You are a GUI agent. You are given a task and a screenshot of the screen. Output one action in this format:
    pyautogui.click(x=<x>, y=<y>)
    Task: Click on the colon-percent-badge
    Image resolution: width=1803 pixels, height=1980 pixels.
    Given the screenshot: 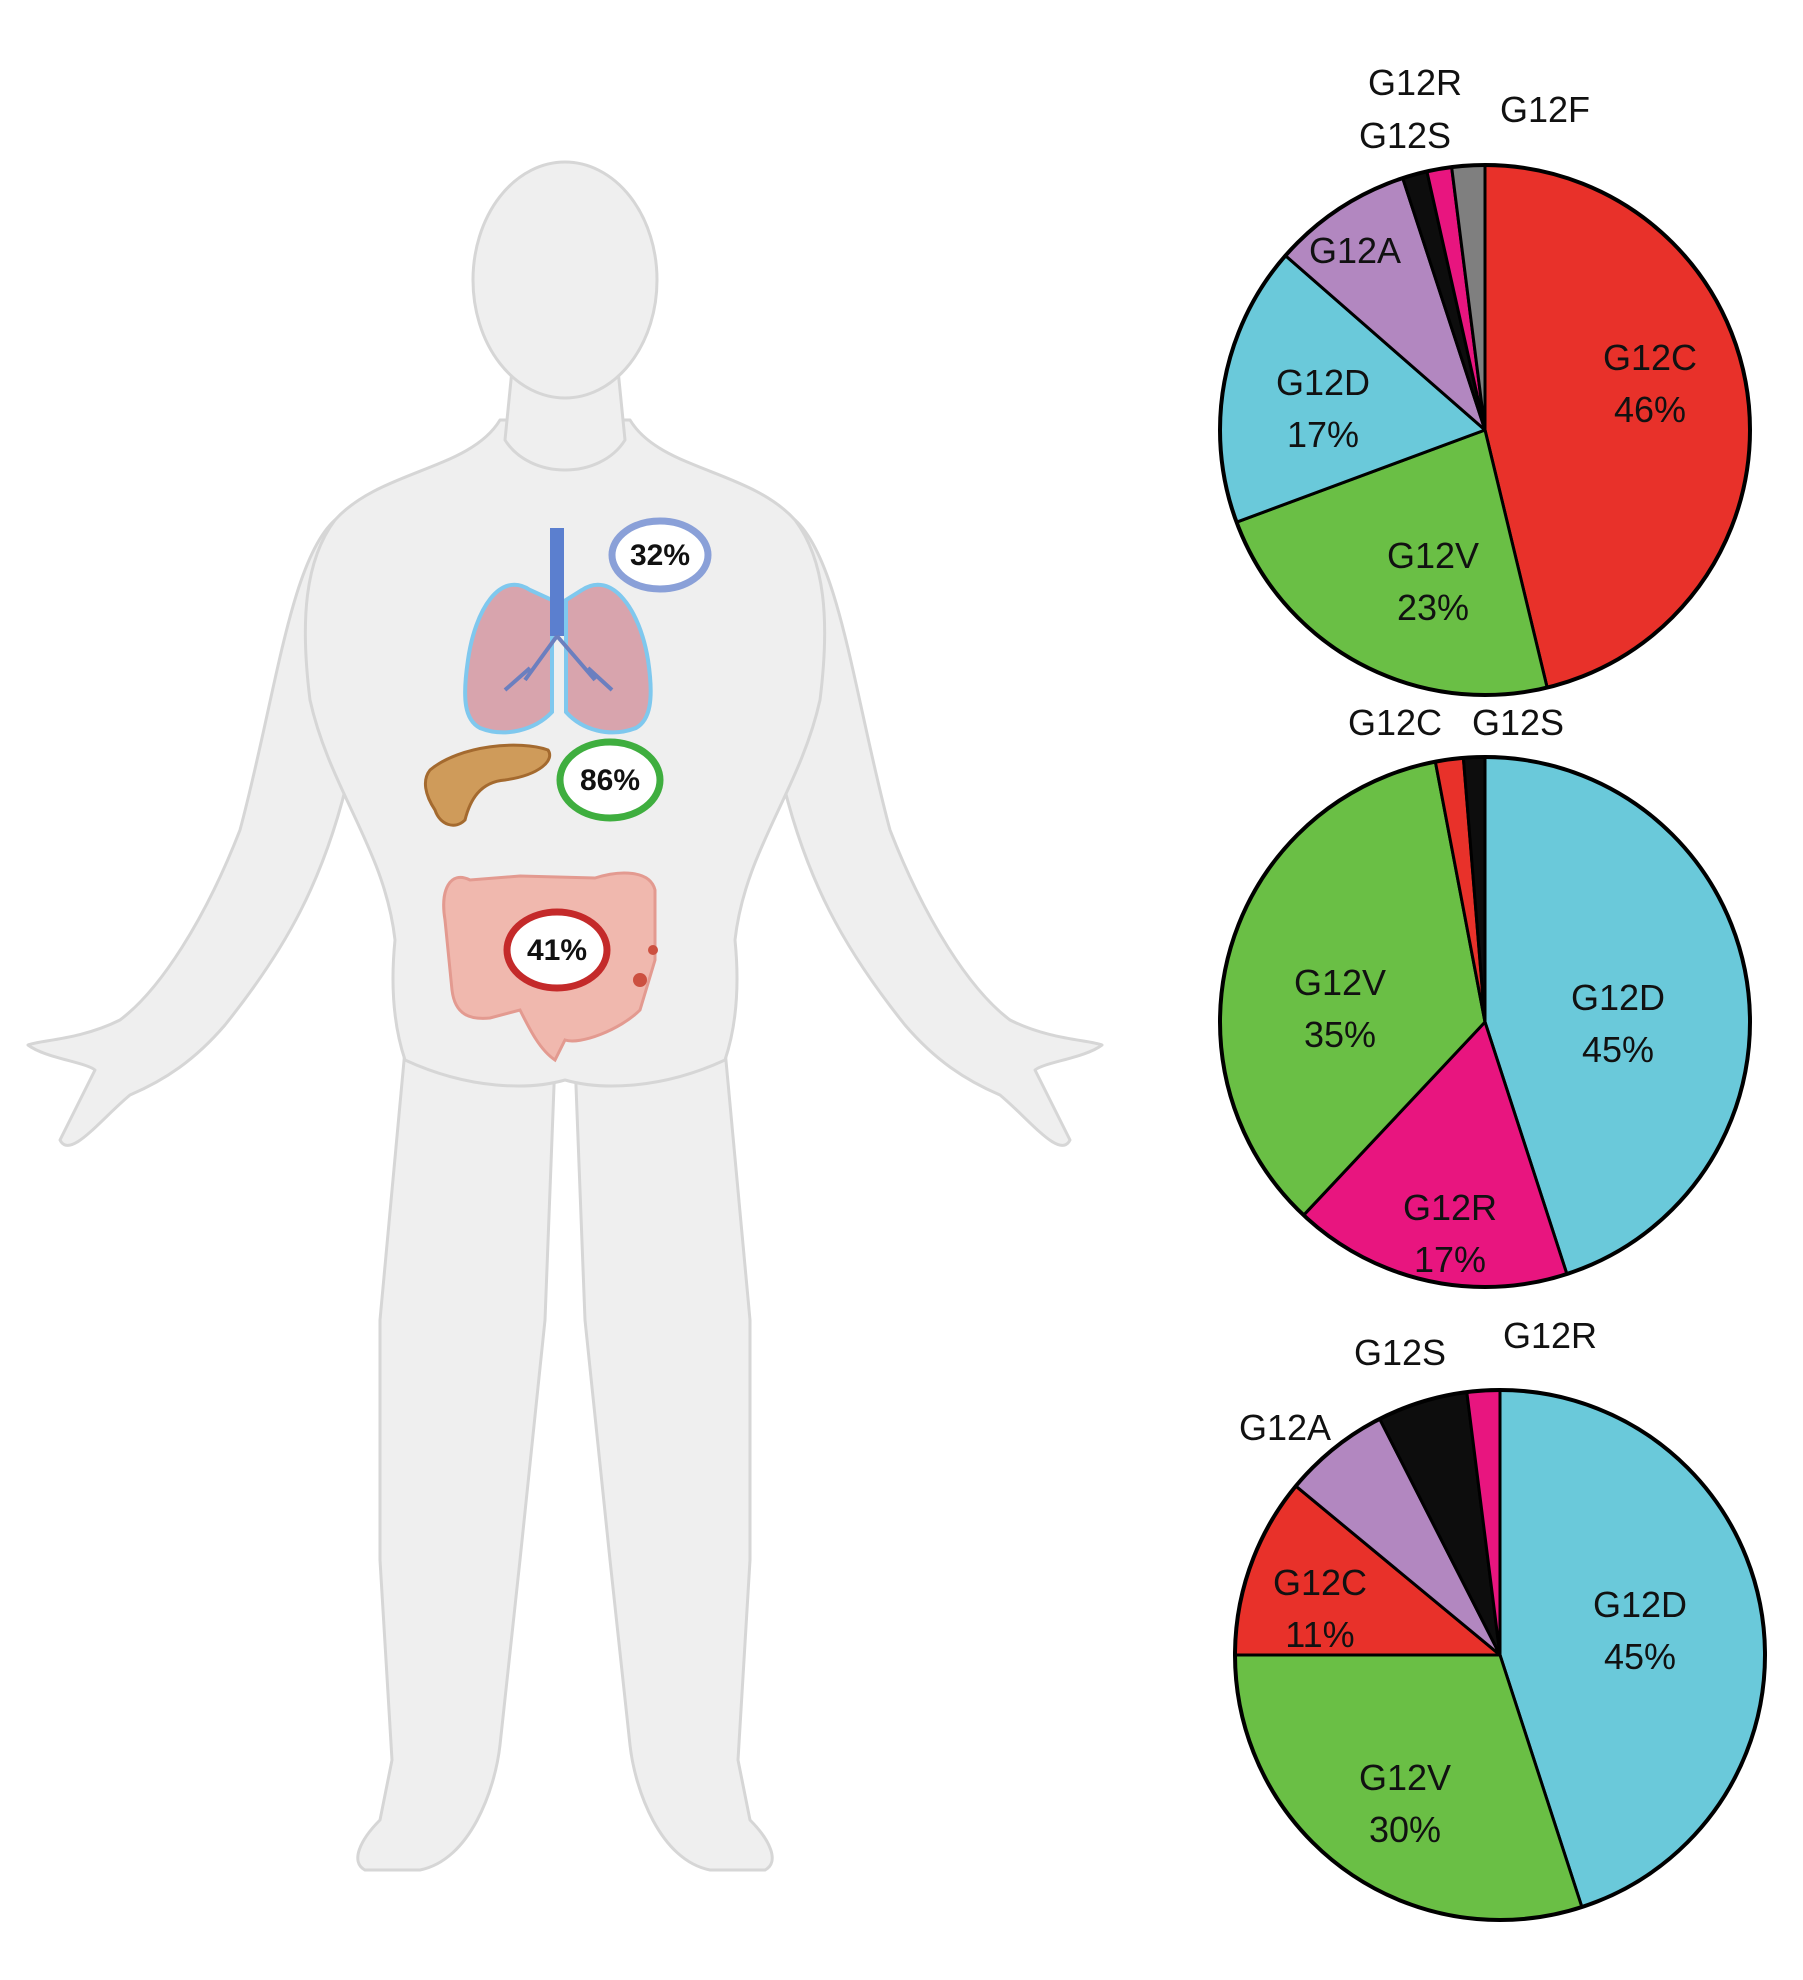 What is the action you would take?
    pyautogui.click(x=557, y=950)
    